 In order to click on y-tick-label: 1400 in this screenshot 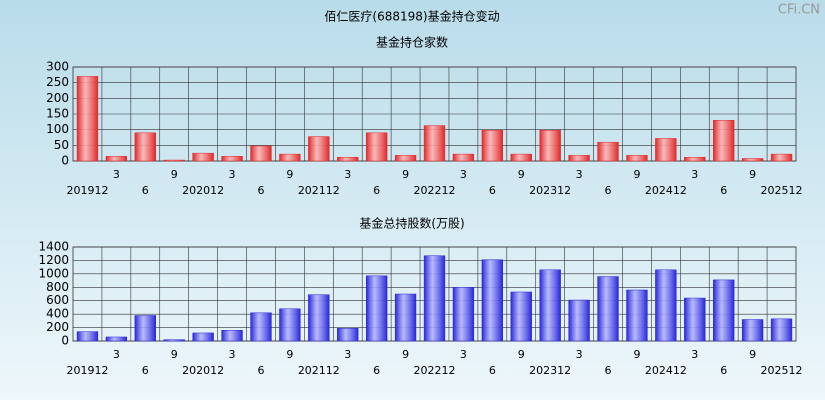, I will do `click(53, 247)`.